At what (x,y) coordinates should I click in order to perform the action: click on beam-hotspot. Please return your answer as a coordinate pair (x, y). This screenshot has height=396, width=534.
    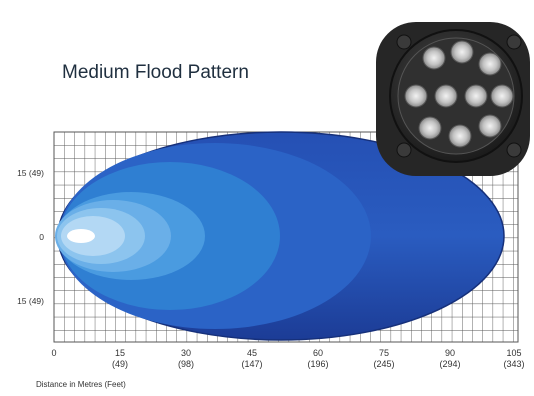
    Looking at the image, I should click on (81, 236).